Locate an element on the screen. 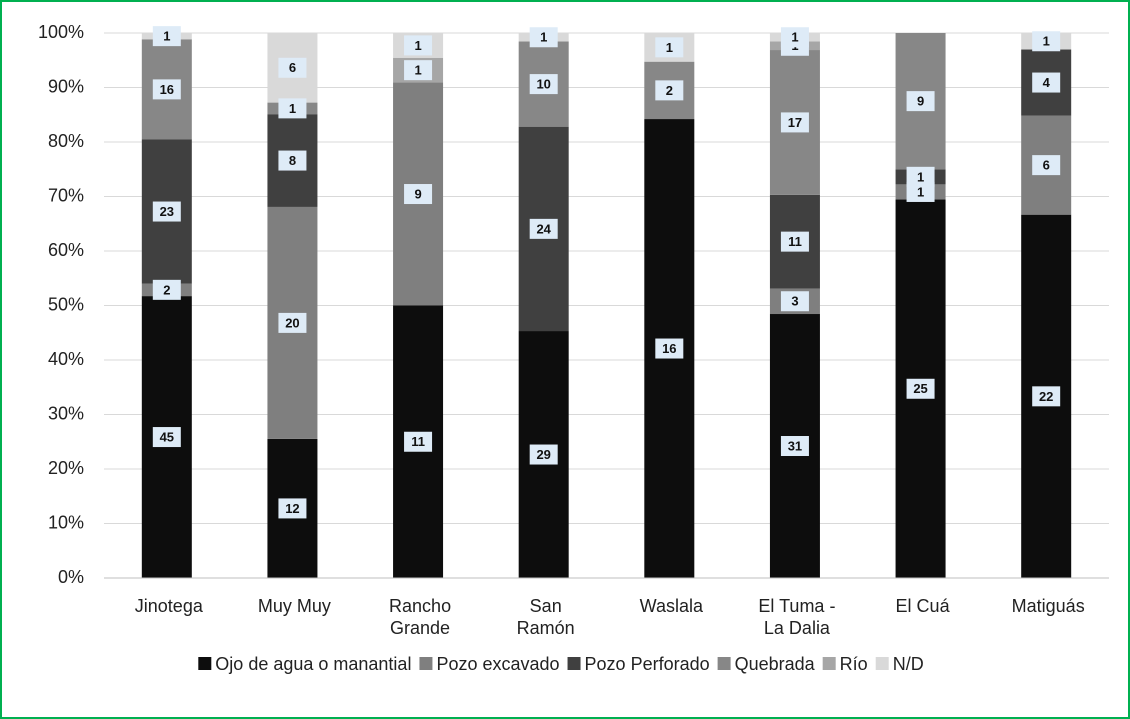 Image resolution: width=1130 pixels, height=719 pixels. data-label-text: 10 is located at coordinates (543, 84).